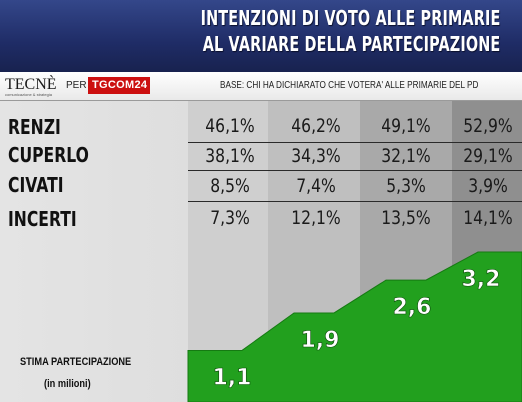  What do you see at coordinates (230, 218) in the screenshot?
I see `cell-incerti-1: 7,3%` at bounding box center [230, 218].